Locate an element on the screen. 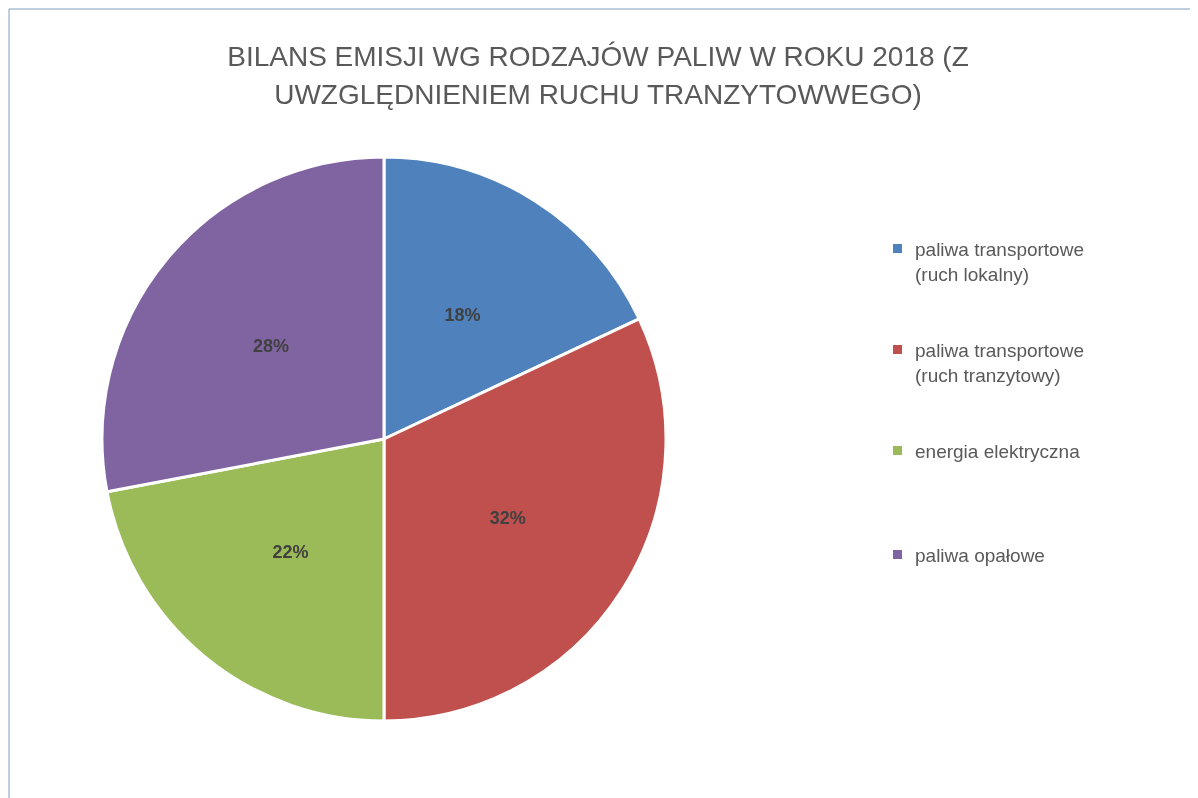  legend-label: paliwa opałowe is located at coordinates (980, 555).